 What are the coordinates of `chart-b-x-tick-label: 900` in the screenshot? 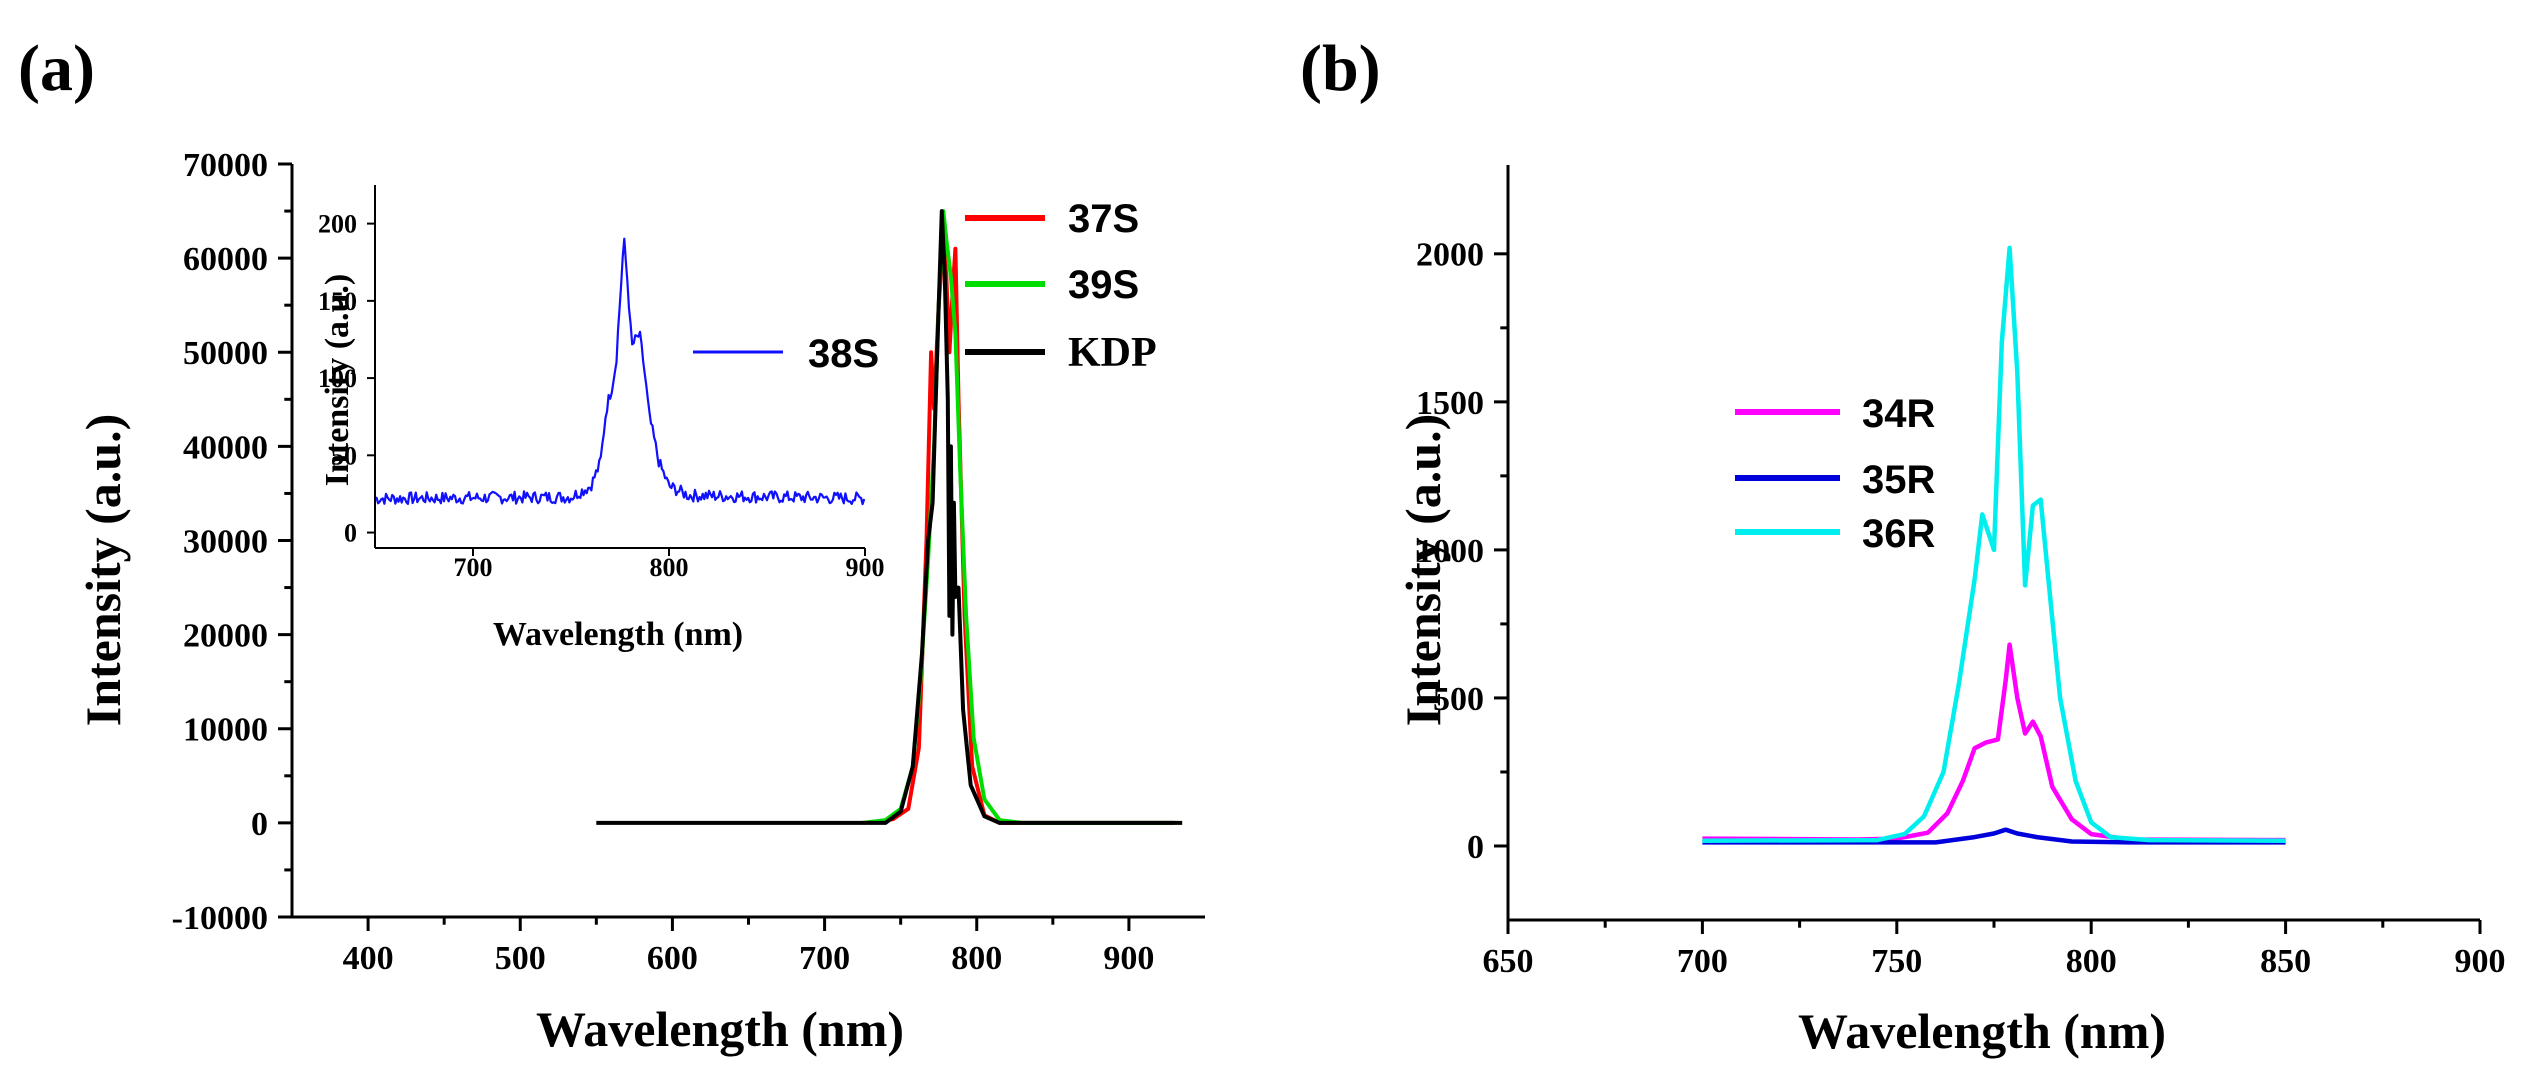 It's located at (2480, 961).